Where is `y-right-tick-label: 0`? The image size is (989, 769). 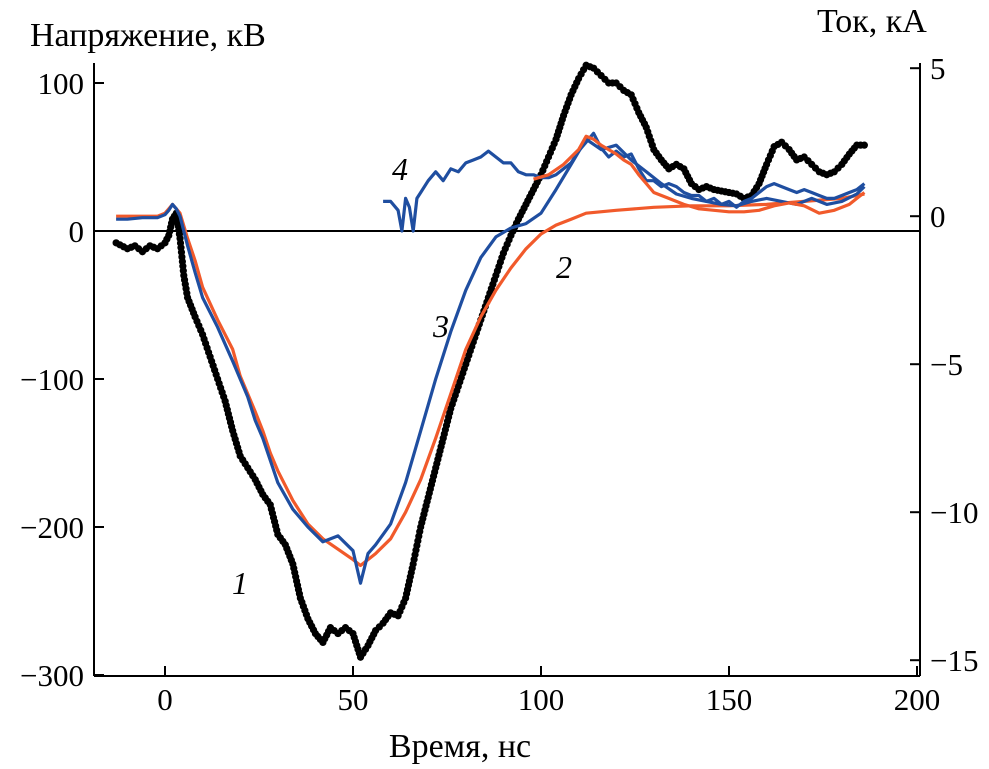 y-right-tick-label: 0 is located at coordinates (938, 216).